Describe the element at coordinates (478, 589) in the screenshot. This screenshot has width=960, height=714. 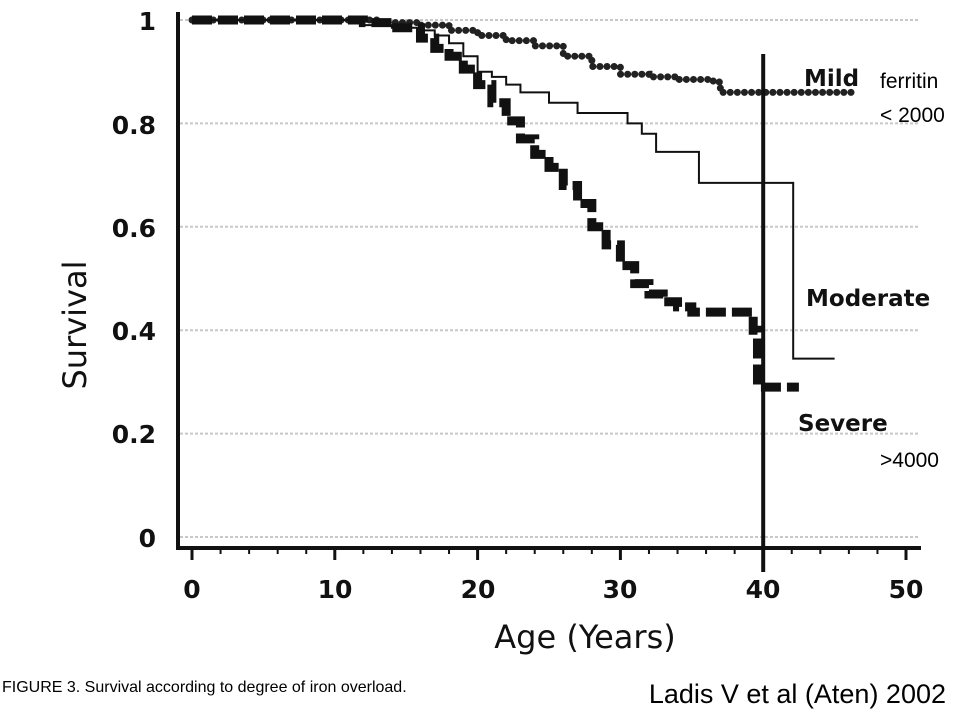
I see `x-tick-label: 20` at that location.